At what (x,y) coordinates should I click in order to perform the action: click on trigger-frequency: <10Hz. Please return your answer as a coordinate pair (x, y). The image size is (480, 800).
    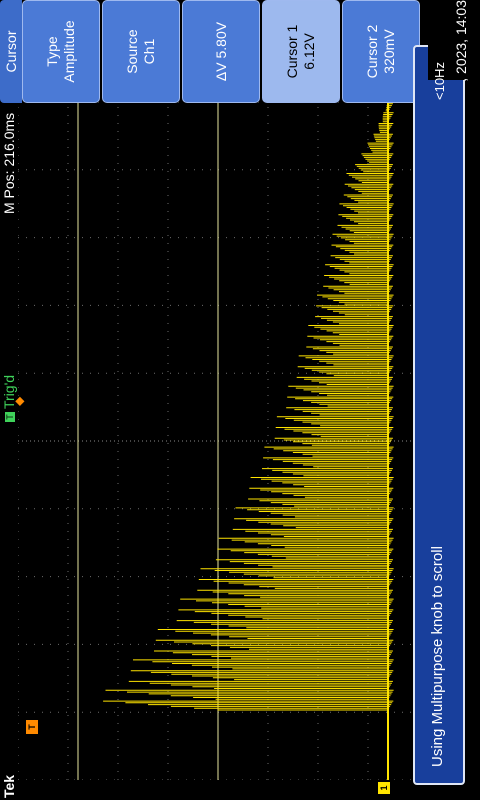
    Looking at the image, I should click on (439, 81).